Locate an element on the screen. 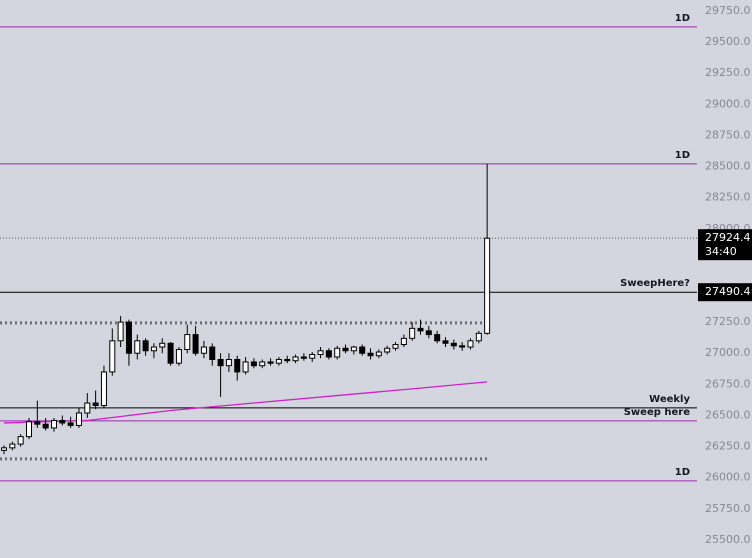 The width and height of the screenshot is (752, 558). level-price-label: 27490.4 is located at coordinates (728, 291).